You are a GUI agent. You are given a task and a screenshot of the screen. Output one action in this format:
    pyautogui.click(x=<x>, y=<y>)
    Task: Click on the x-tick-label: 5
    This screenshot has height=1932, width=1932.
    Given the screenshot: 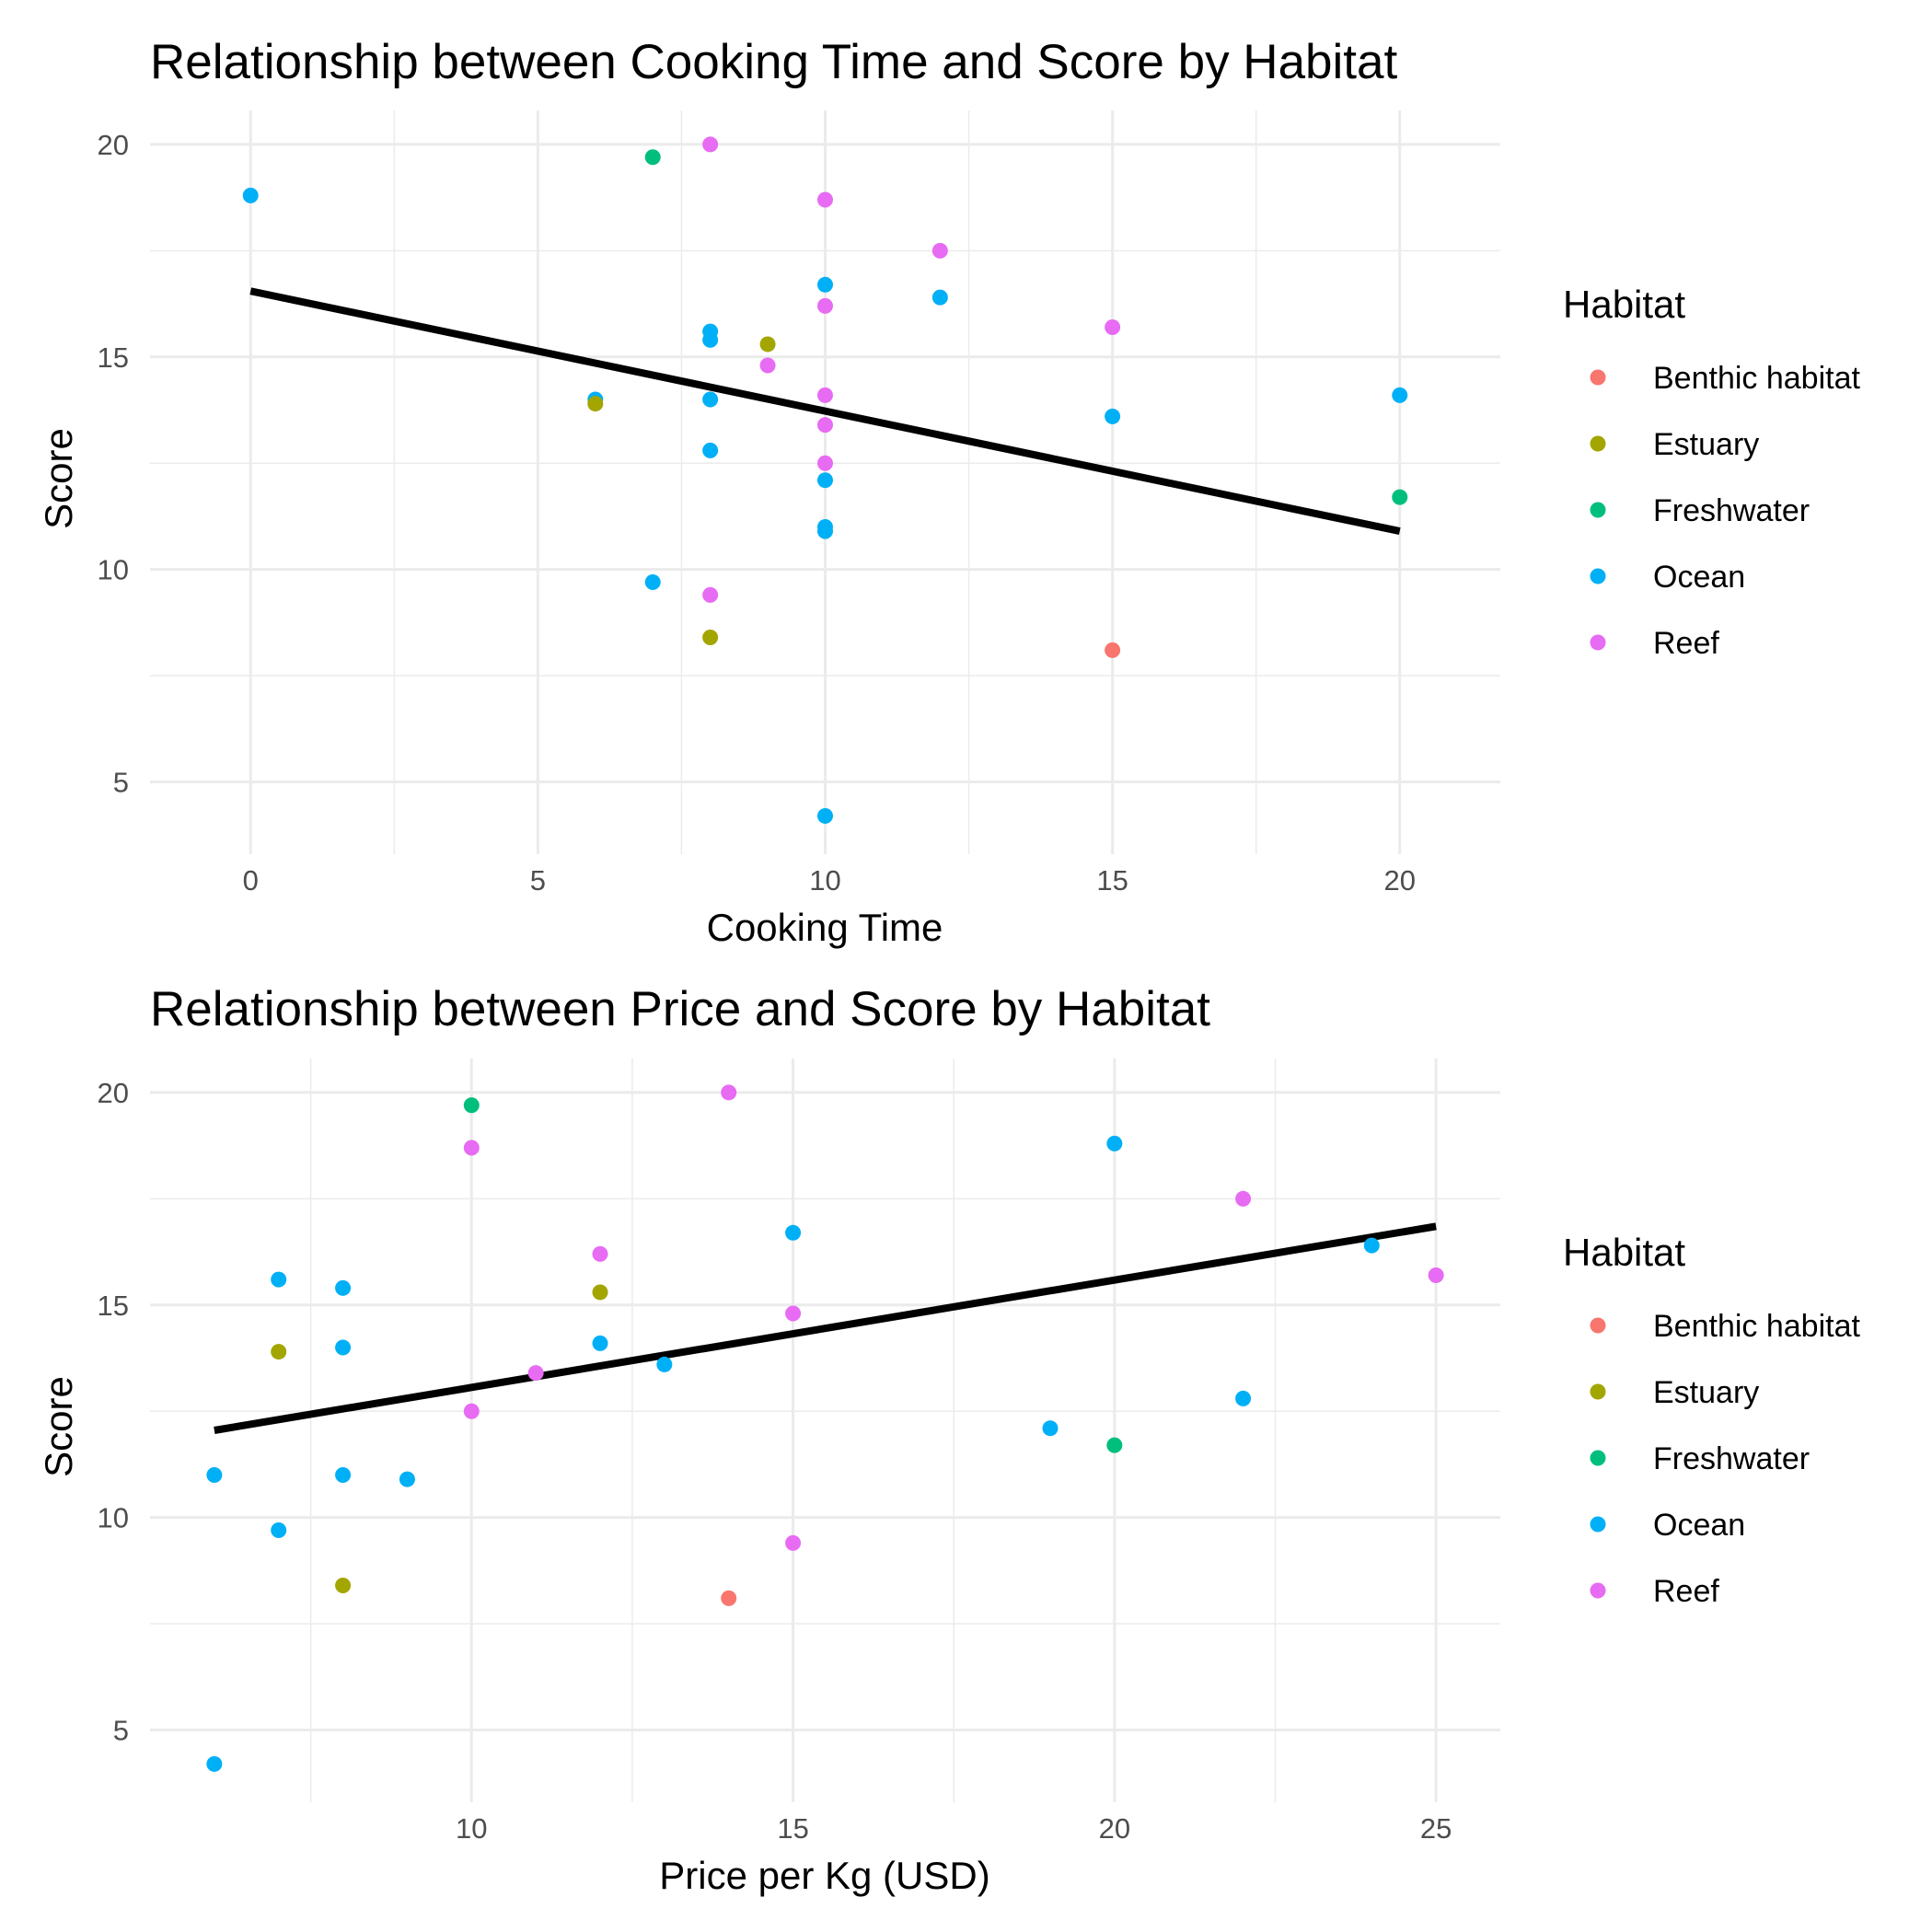 What is the action you would take?
    pyautogui.click(x=538, y=881)
    